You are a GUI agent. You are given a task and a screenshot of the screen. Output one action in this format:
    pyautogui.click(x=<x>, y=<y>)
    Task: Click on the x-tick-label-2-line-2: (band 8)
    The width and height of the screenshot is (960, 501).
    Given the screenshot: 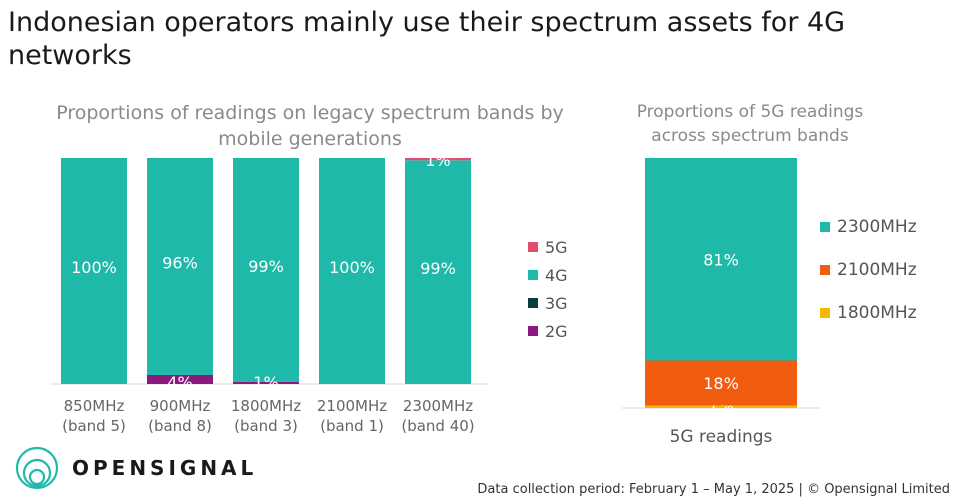 What is the action you would take?
    pyautogui.click(x=180, y=426)
    